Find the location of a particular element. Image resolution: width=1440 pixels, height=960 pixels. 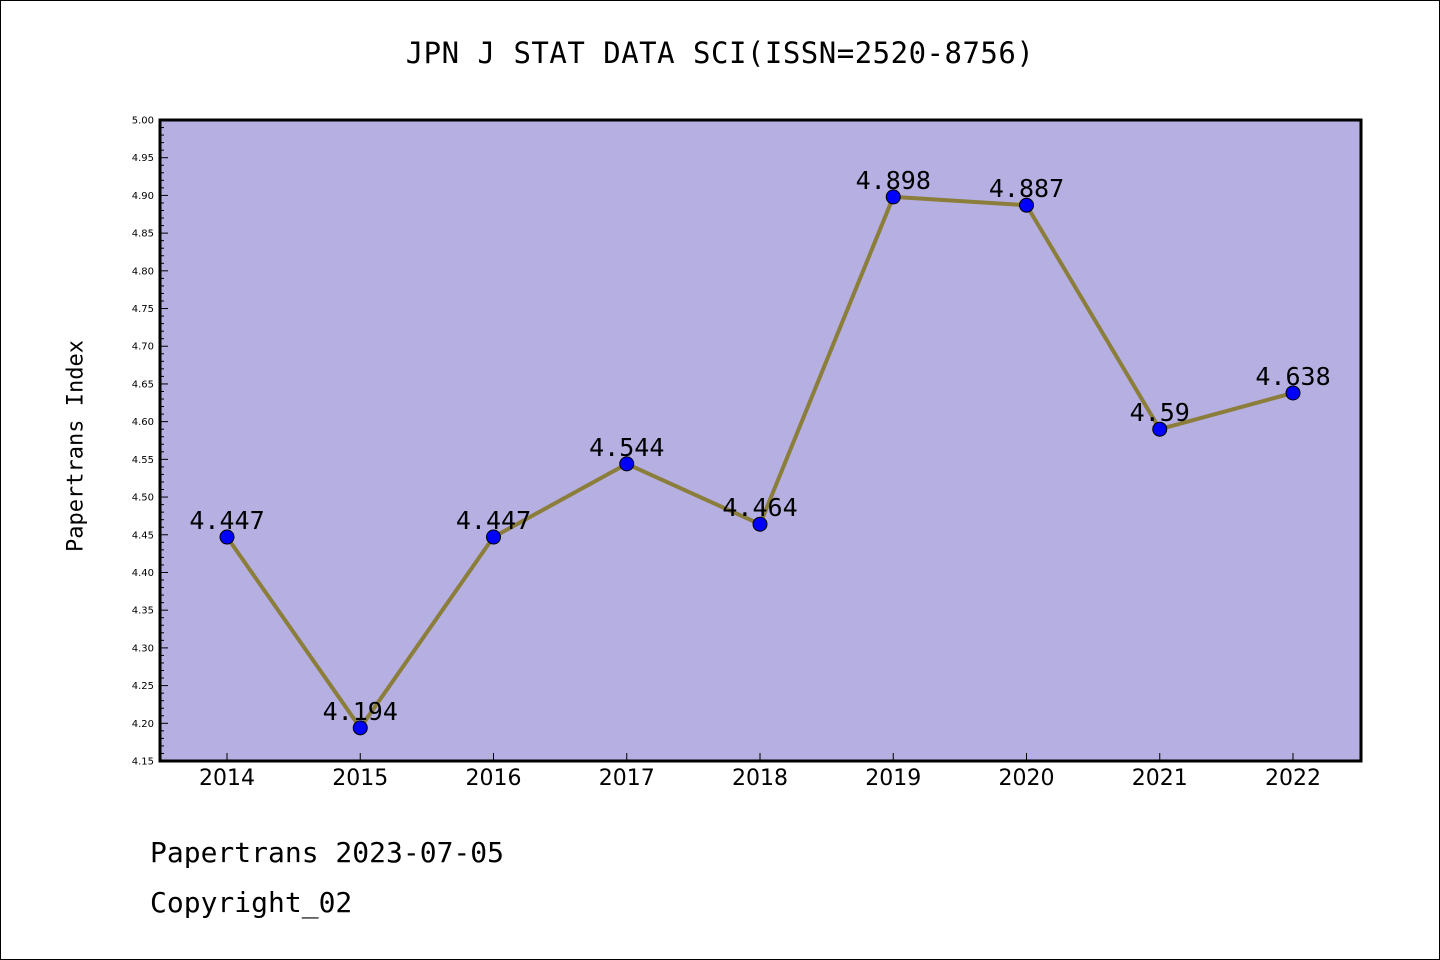

x-tick-label: 2019 is located at coordinates (893, 778).